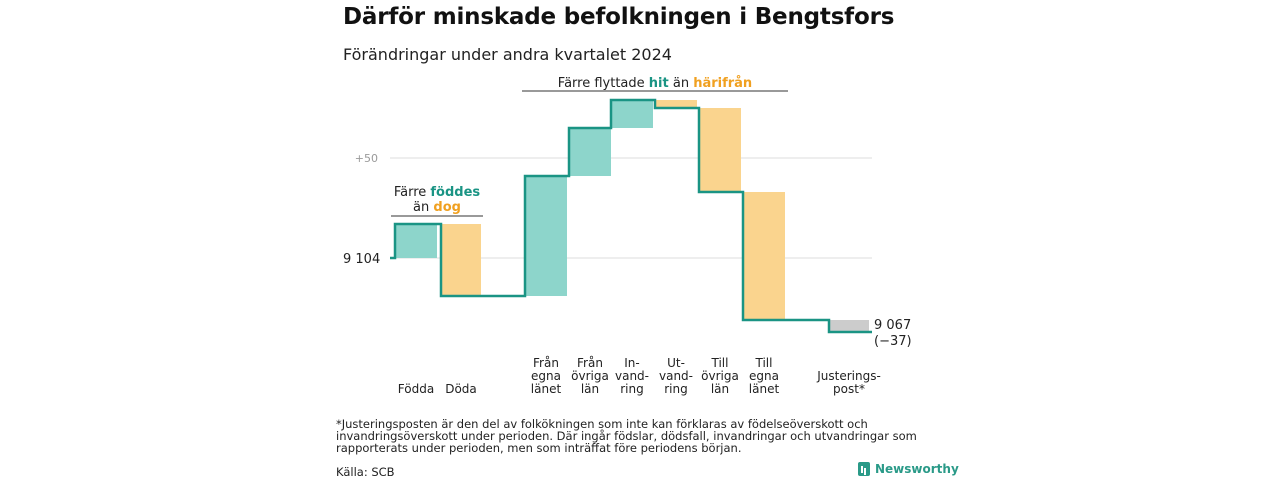 Image resolution: width=1280 pixels, height=480 pixels. I want to click on annotation-births-line2: än dog, so click(437, 207).